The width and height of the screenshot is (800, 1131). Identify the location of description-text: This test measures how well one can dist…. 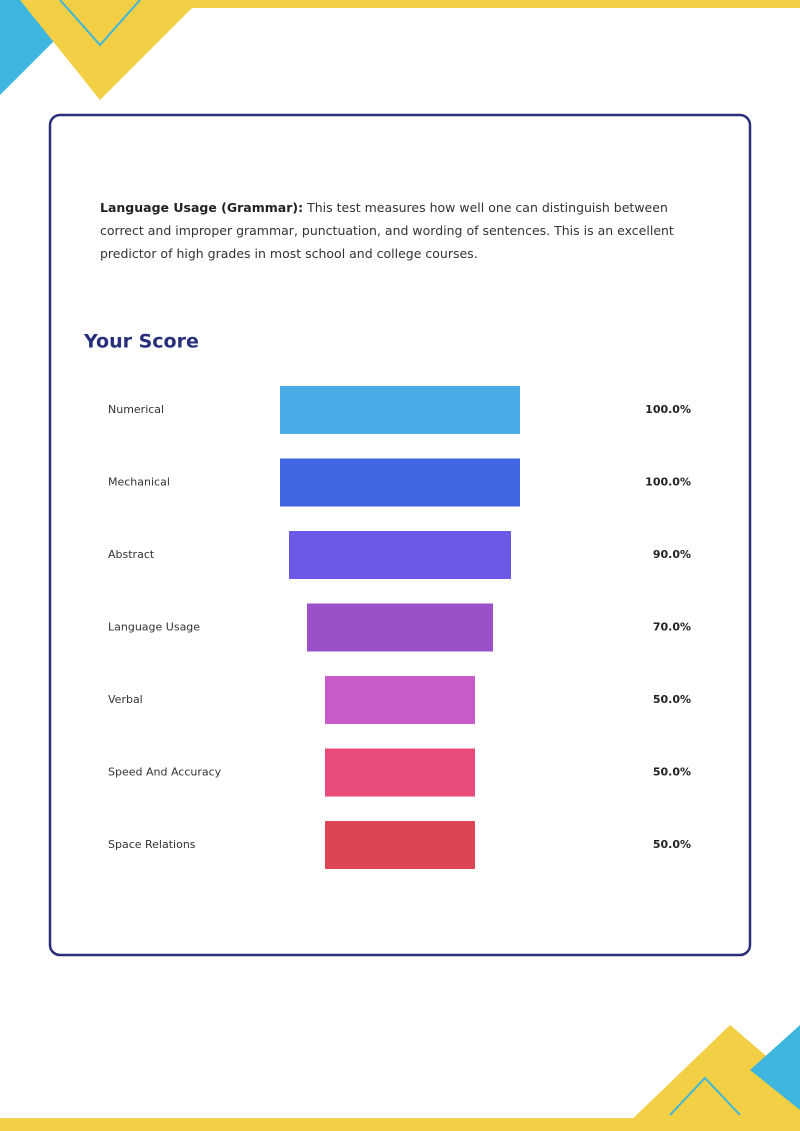
(387, 230).